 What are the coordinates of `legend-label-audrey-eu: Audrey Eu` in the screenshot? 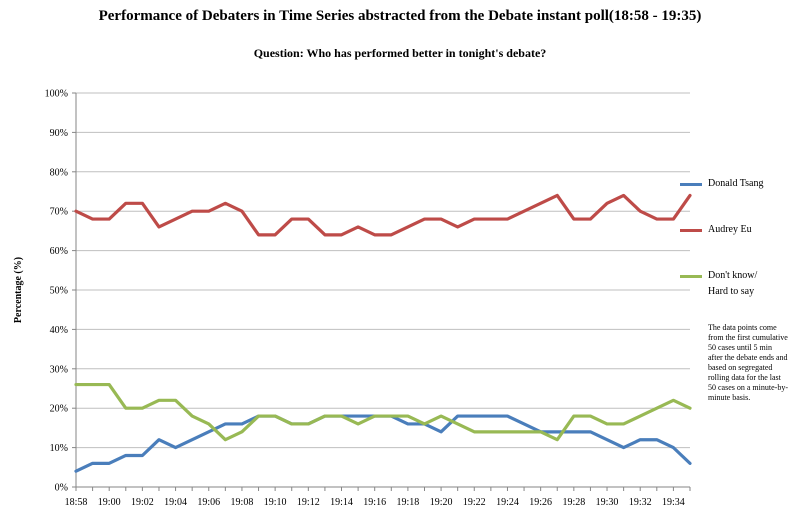 It's located at (730, 229).